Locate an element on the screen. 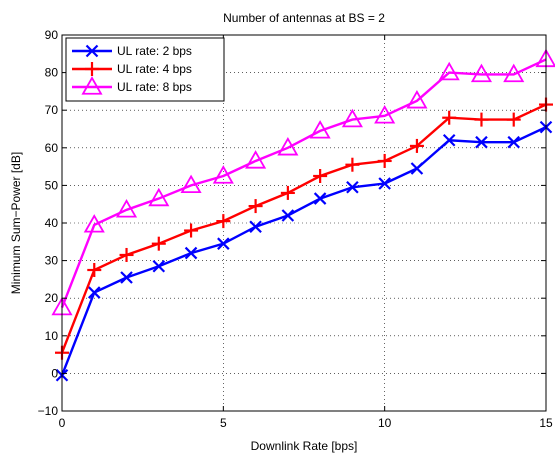 This screenshot has width=555, height=457. y-tick-label: 60 is located at coordinates (52, 148).